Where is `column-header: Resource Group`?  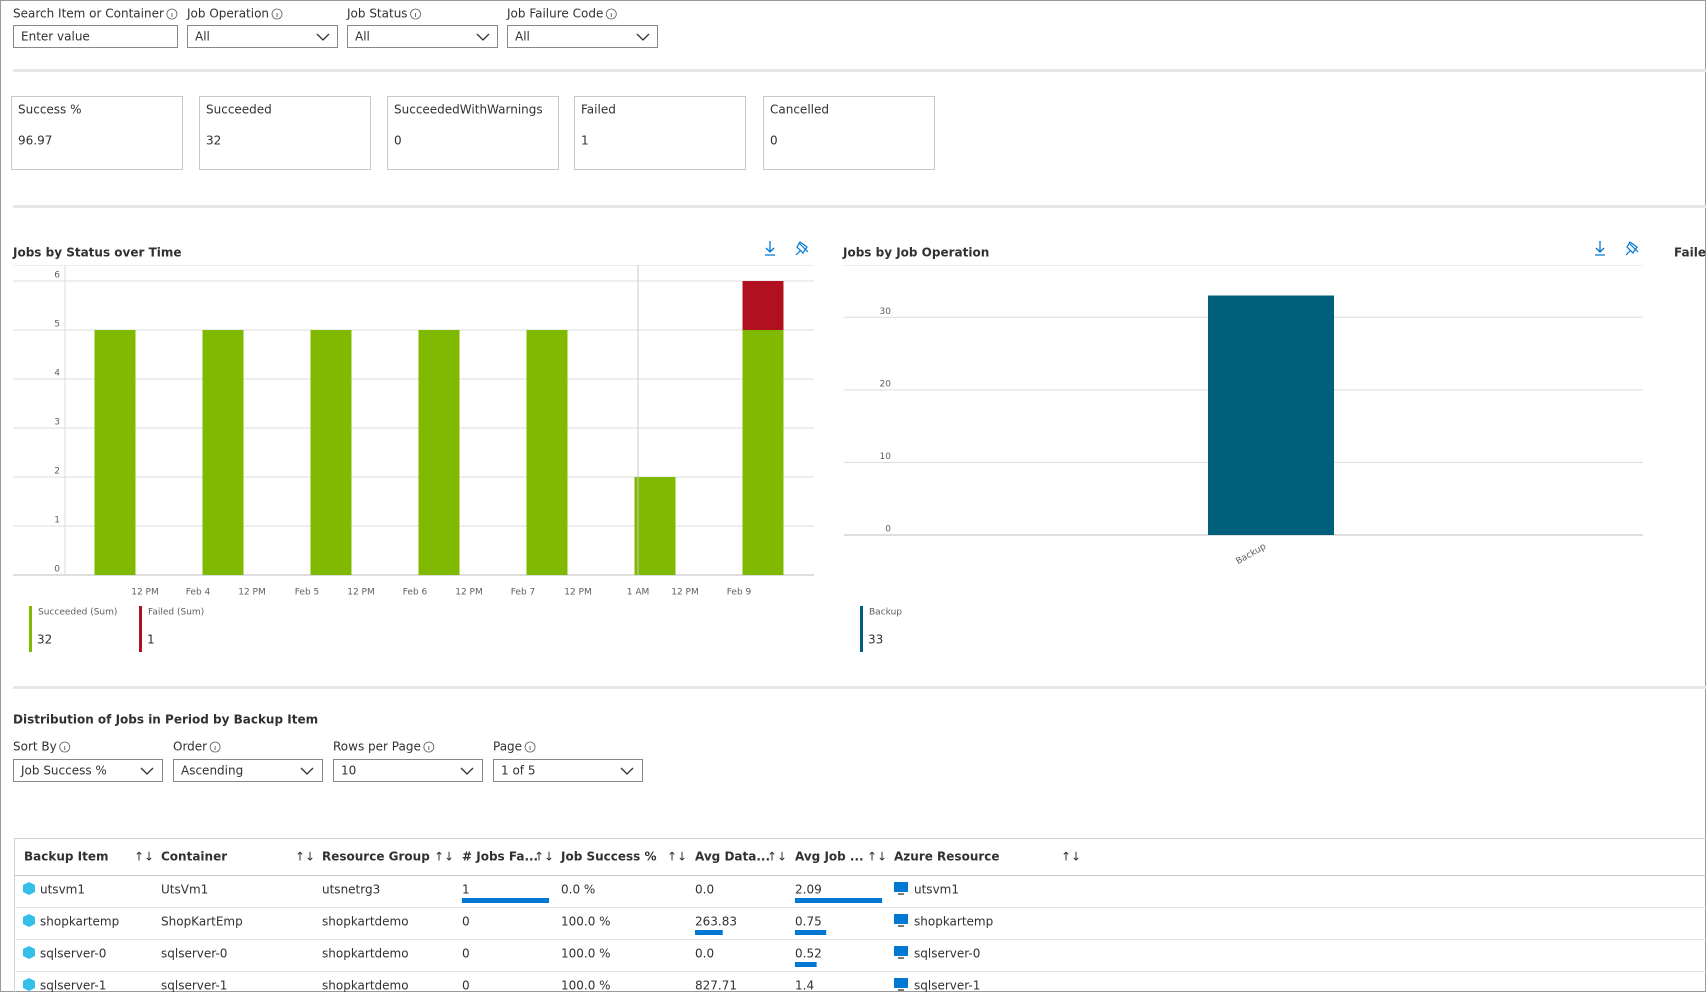
column-header: Resource Group is located at coordinates (376, 857).